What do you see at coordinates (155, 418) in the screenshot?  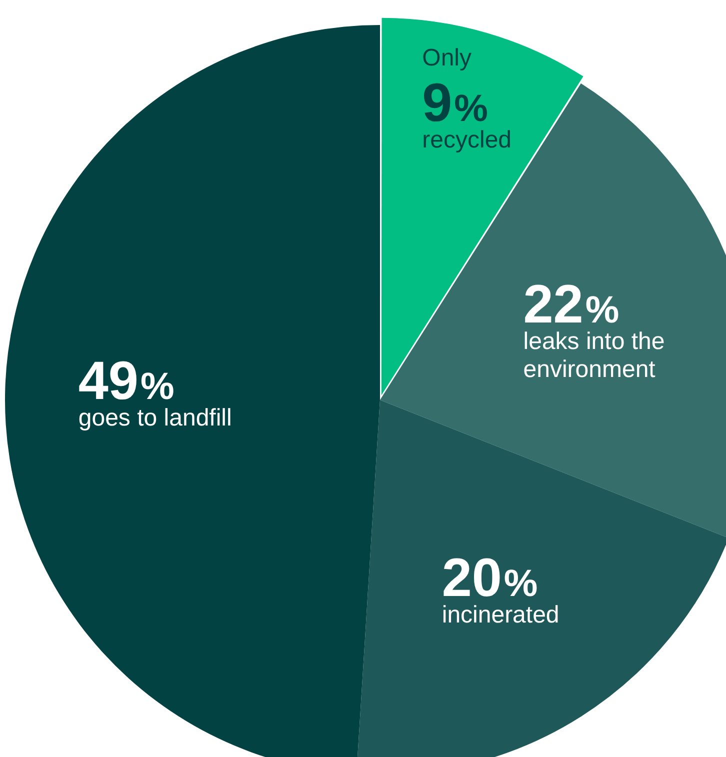 I see `slice-label: goes to landfill` at bounding box center [155, 418].